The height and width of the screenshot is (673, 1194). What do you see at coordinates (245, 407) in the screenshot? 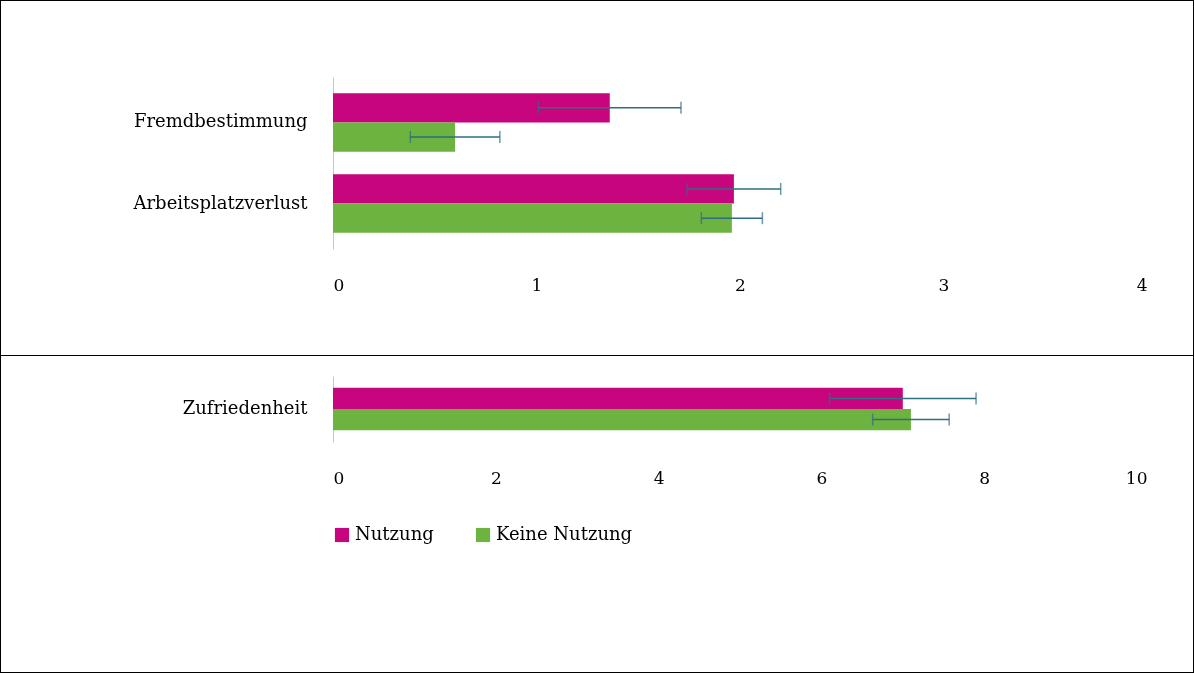
I see `y-tick-label: Zufriedenheit` at bounding box center [245, 407].